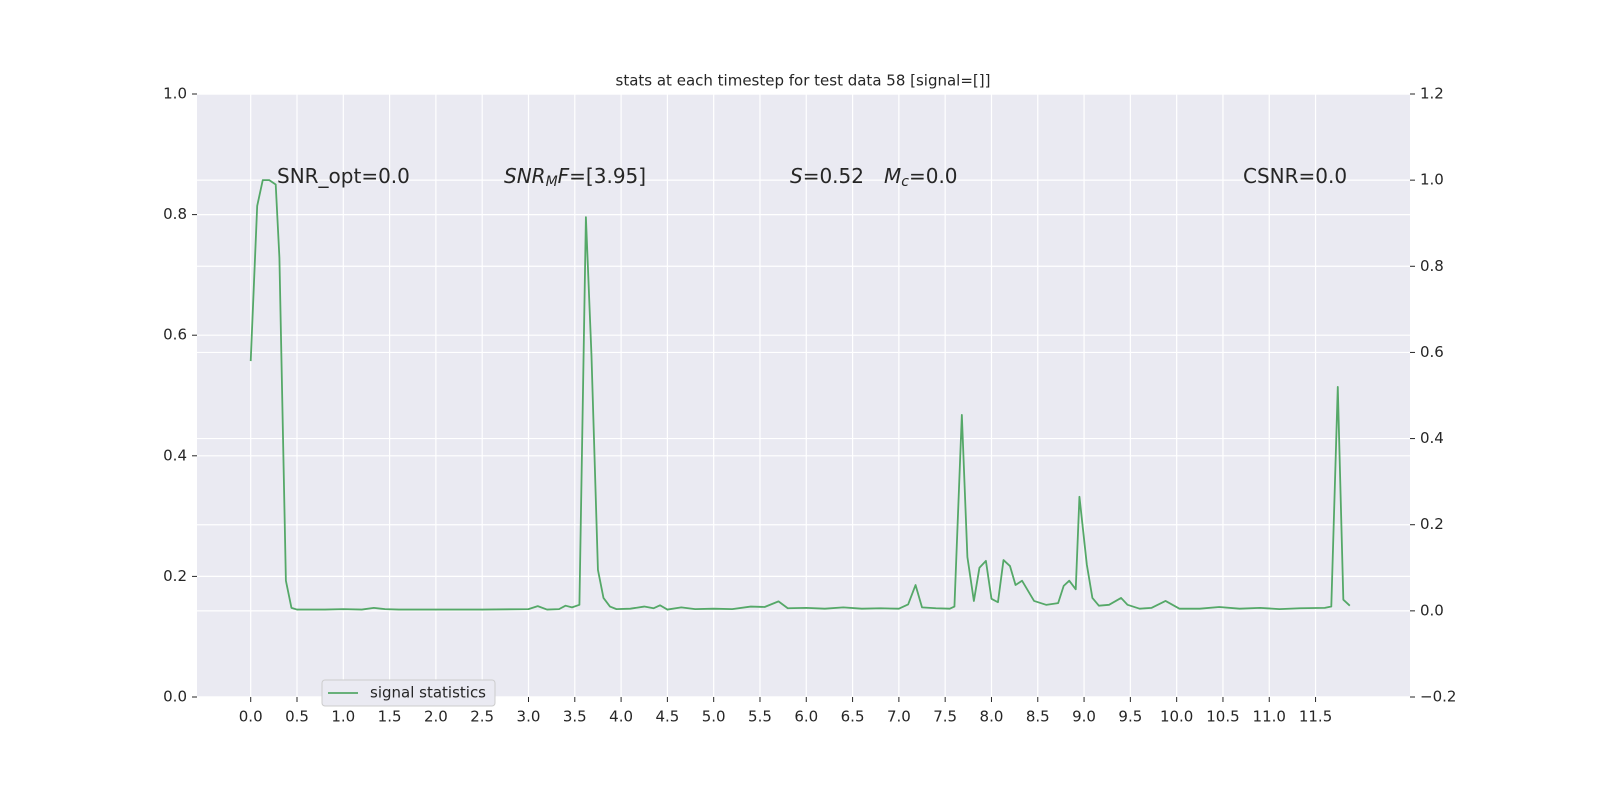 The image size is (1600, 800). What do you see at coordinates (1269, 717) in the screenshot?
I see `x-tick-label: 11.0` at bounding box center [1269, 717].